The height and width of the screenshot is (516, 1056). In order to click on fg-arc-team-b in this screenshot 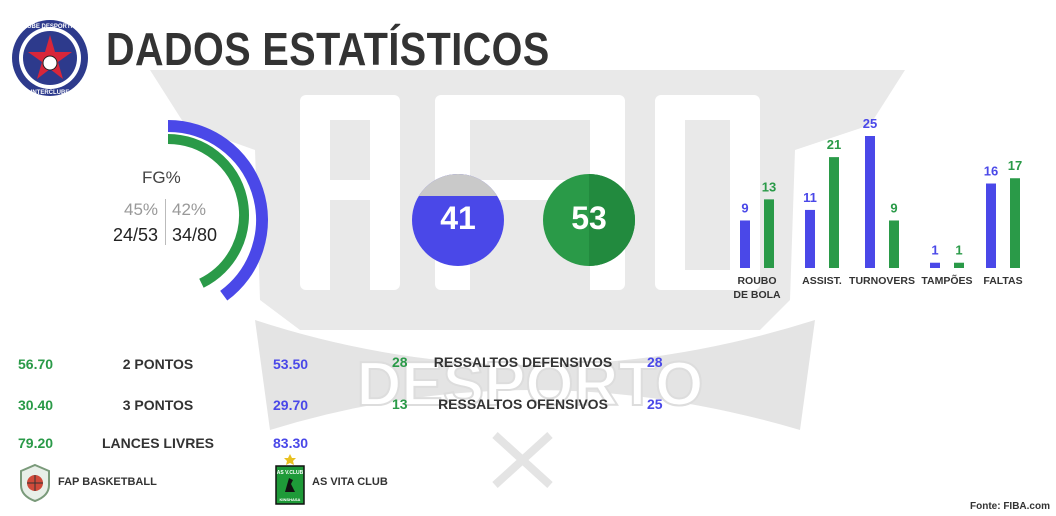, I will do `click(217, 210)`.